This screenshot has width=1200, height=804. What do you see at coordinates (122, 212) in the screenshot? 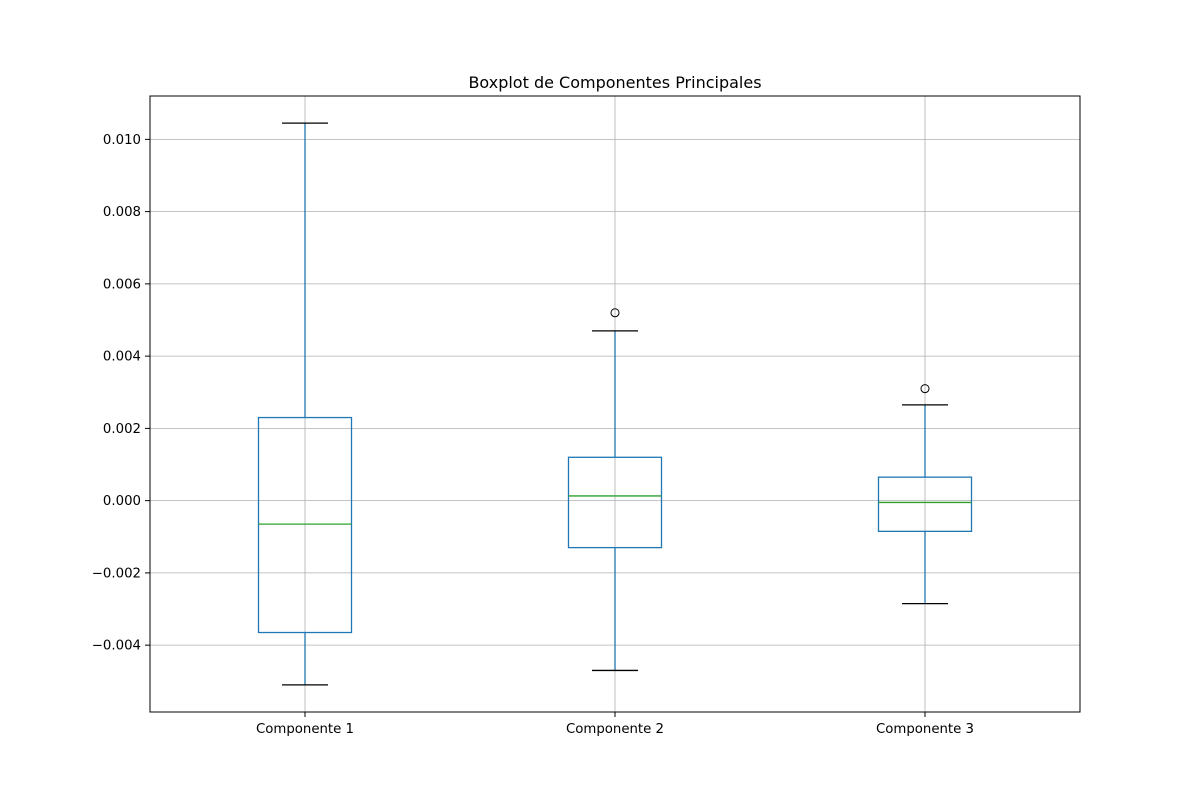
I see `y-tick-label-6: 0.008` at bounding box center [122, 212].